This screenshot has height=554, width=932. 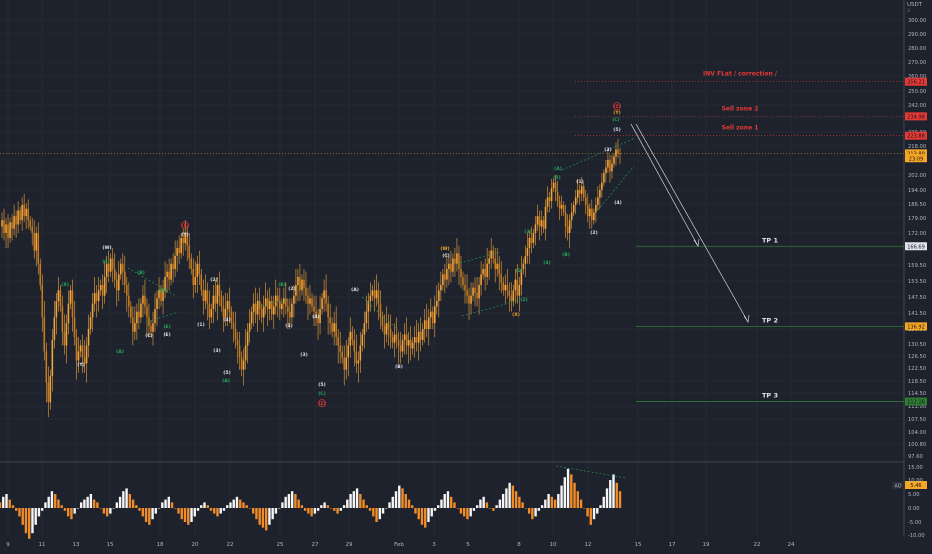 What do you see at coordinates (917, 420) in the screenshot?
I see `y-tick-label-28: 107.50` at bounding box center [917, 420].